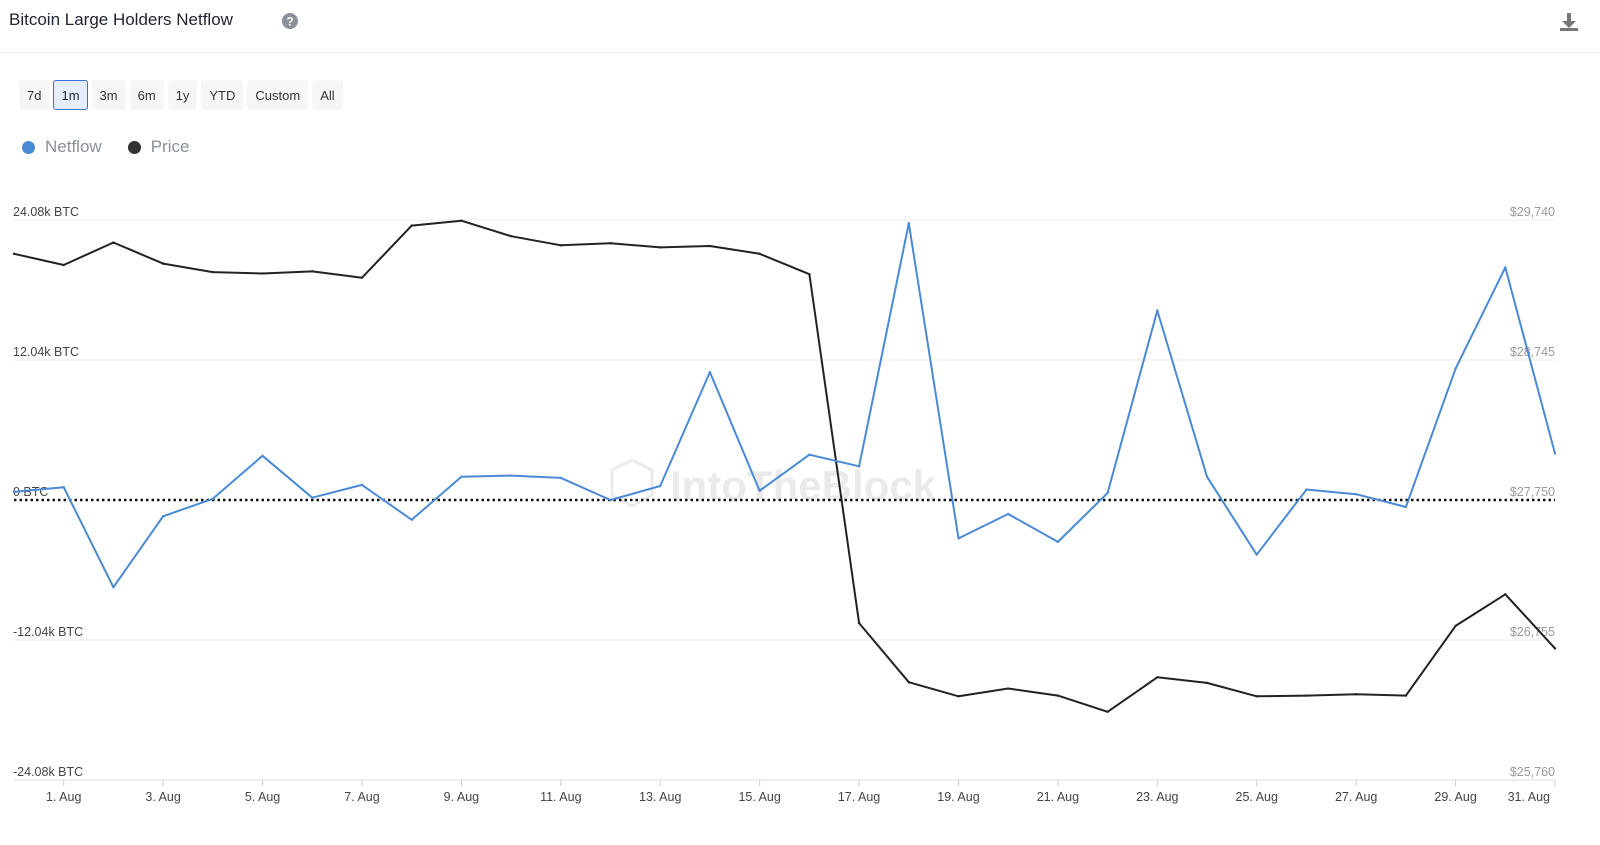 The image size is (1600, 845). I want to click on download-icon, so click(1569, 22).